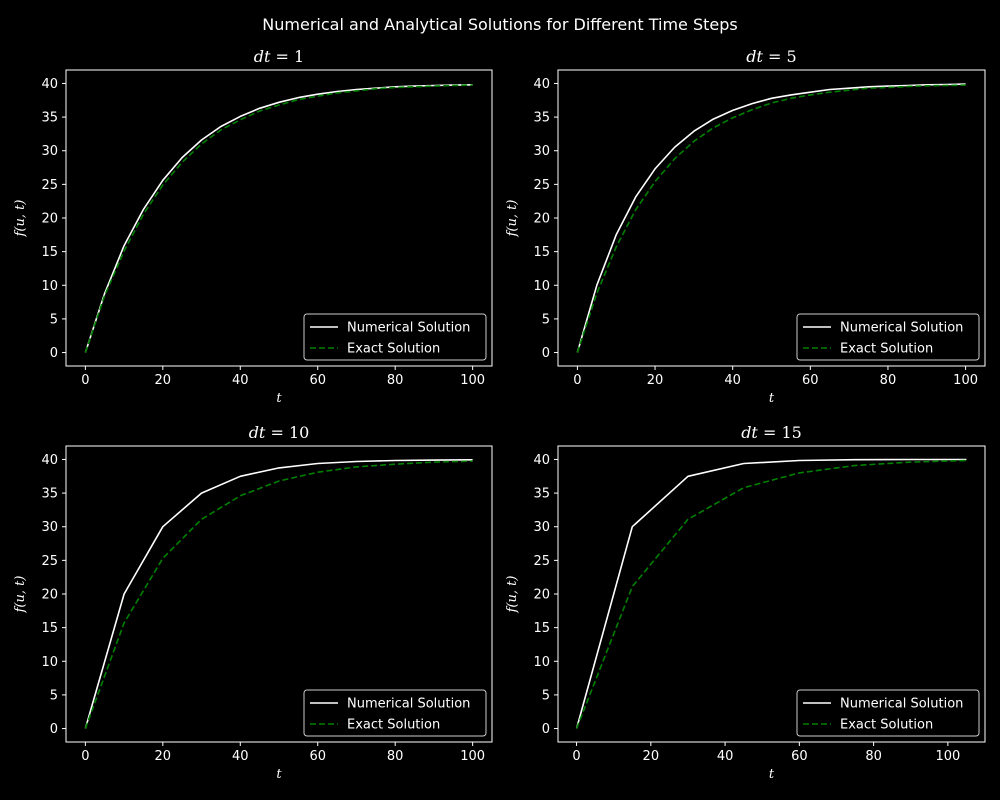 This screenshot has height=800, width=1000. What do you see at coordinates (771, 56) in the screenshot?
I see `subplot-title: dt = 5` at bounding box center [771, 56].